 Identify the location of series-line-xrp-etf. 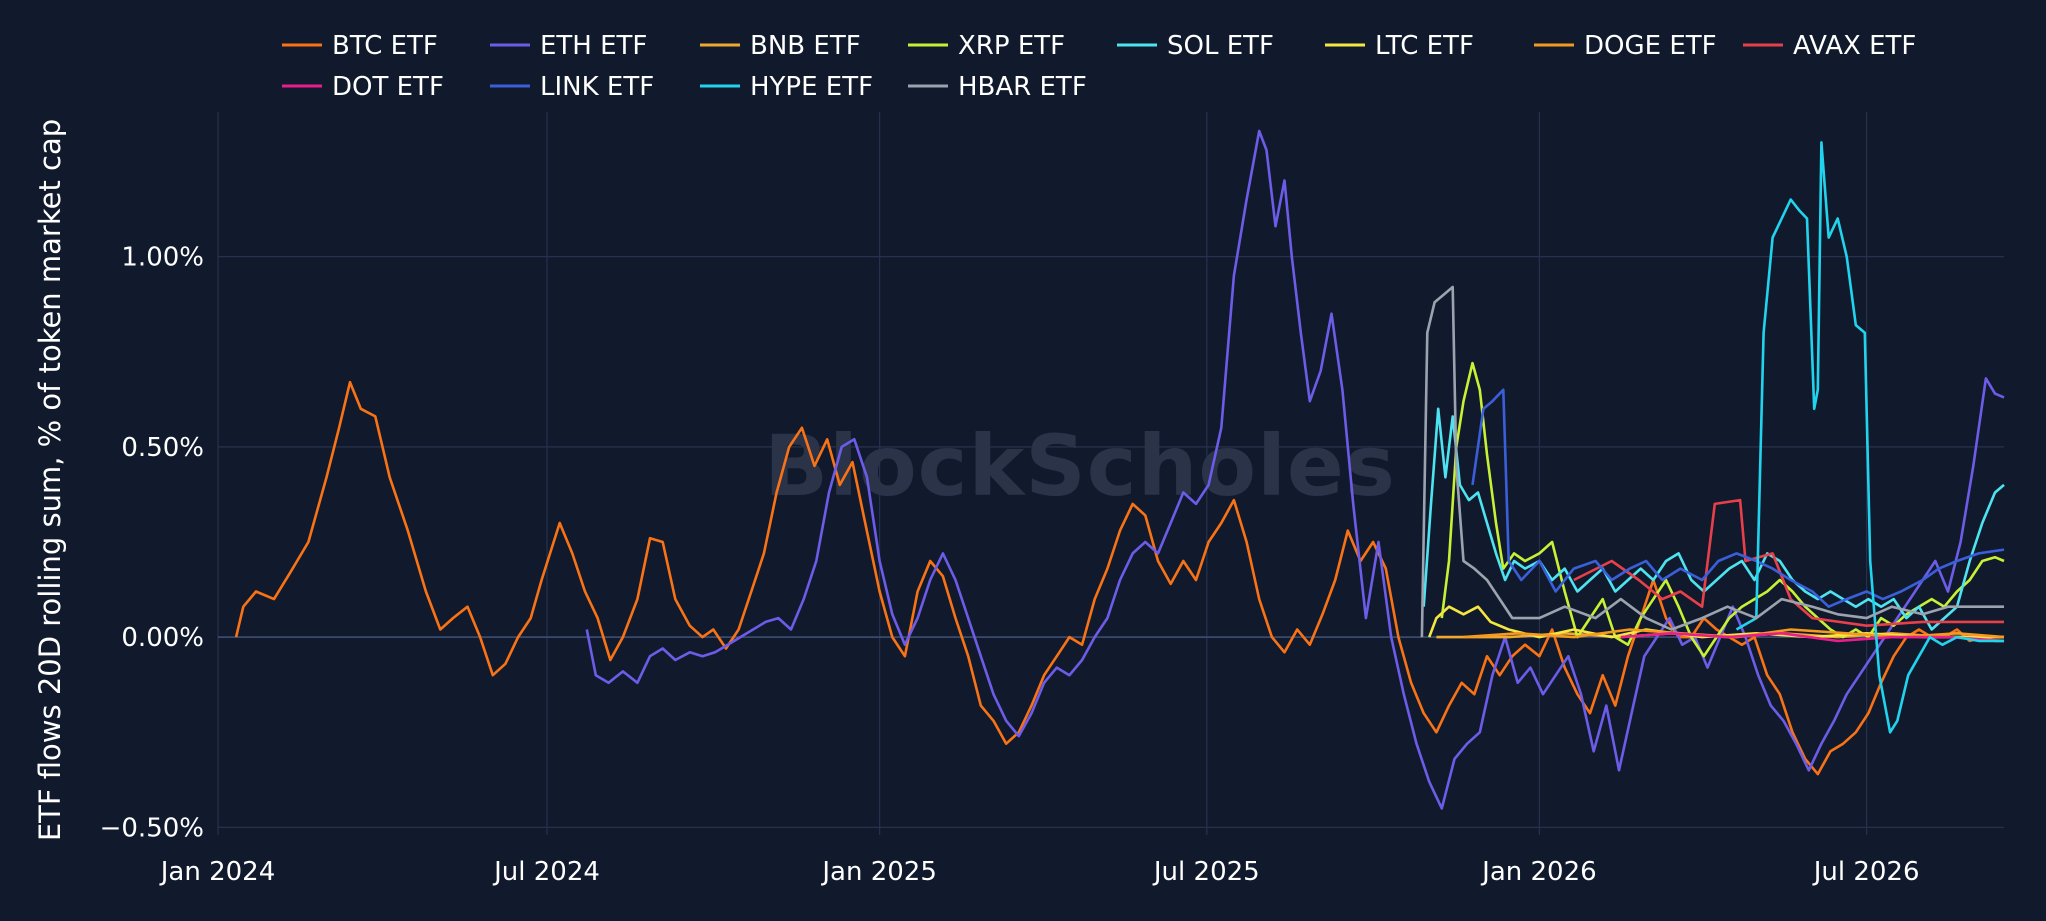
(1722, 509).